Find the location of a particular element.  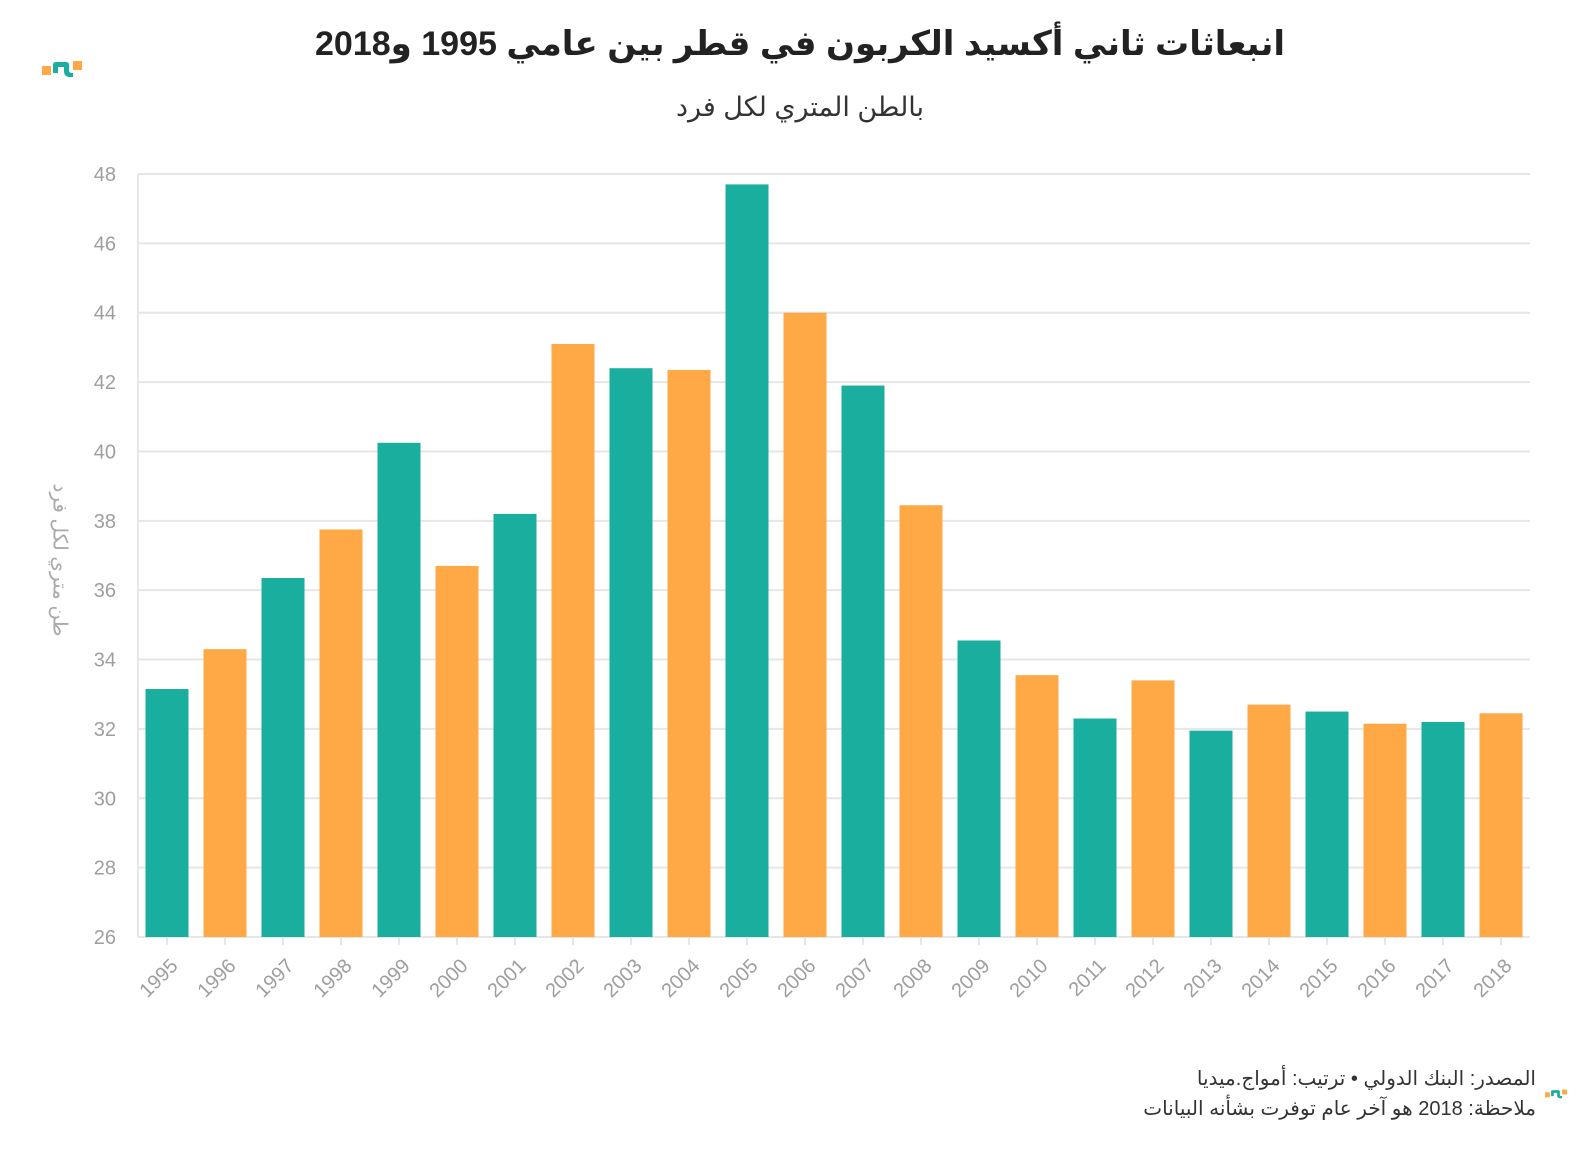

y-tick-label: 26 is located at coordinates (105, 938).